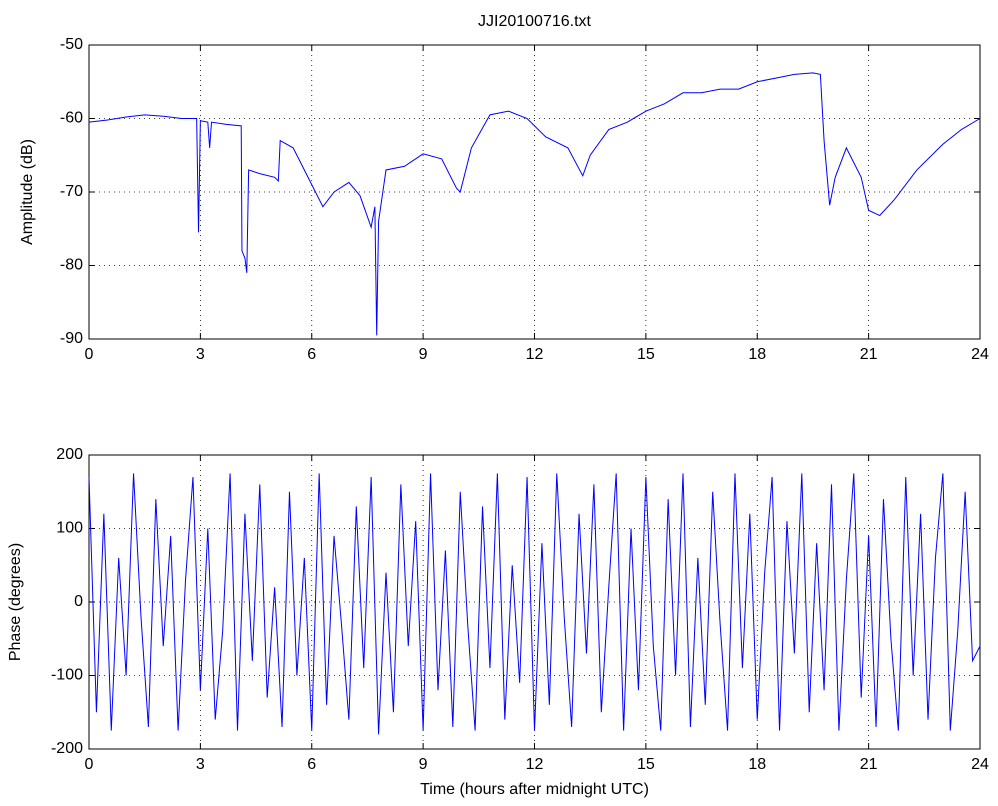 This screenshot has width=998, height=806. What do you see at coordinates (534, 789) in the screenshot?
I see `x-axis-label: Time (hours after midnight UTC)` at bounding box center [534, 789].